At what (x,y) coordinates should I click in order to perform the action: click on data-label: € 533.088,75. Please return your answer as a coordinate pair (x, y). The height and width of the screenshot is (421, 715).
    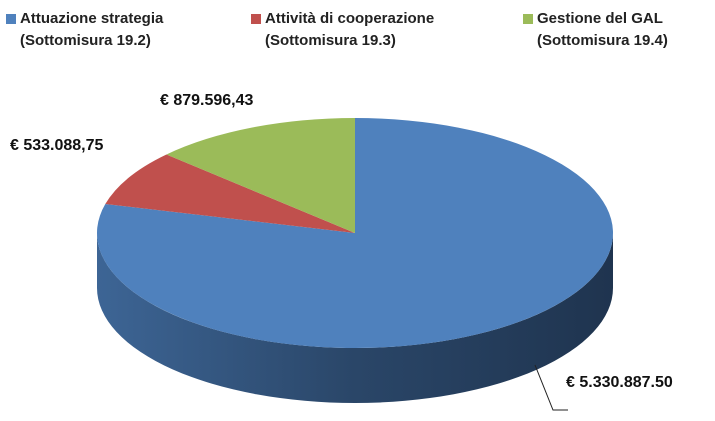
    Looking at the image, I should click on (57, 145).